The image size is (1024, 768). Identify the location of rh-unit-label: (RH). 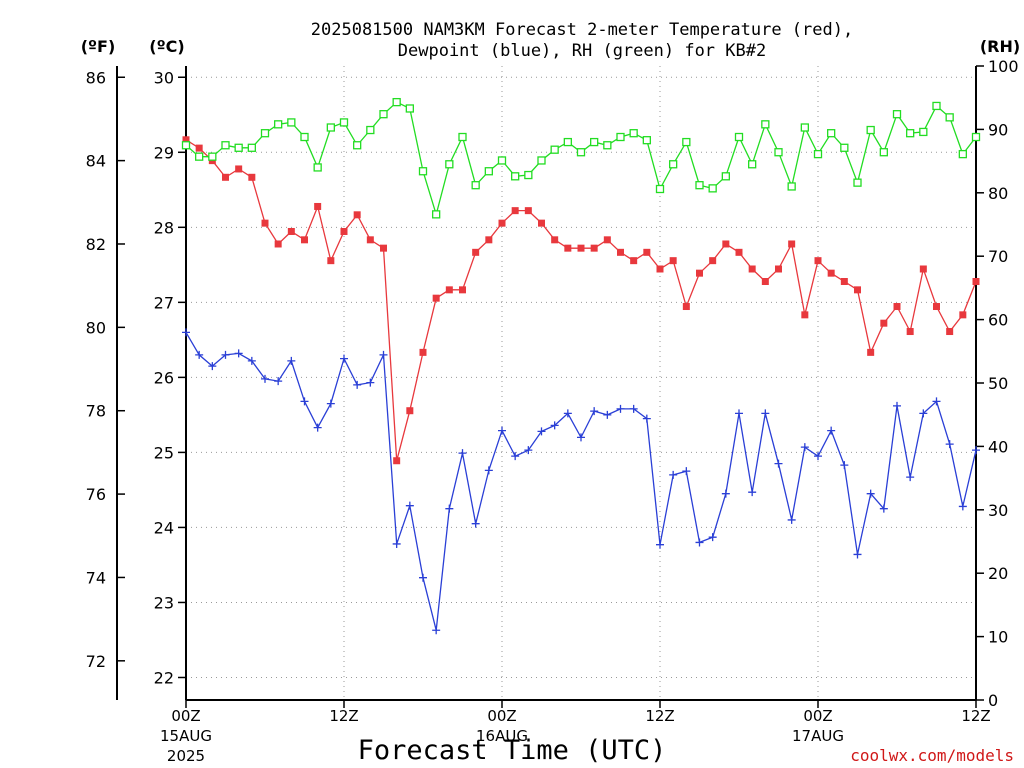
(1000, 46).